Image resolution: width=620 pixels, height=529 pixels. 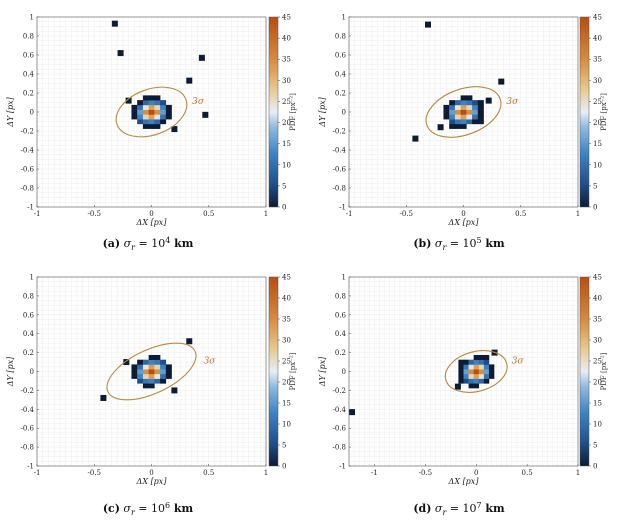 I want to click on outliers-c, so click(x=146, y=369).